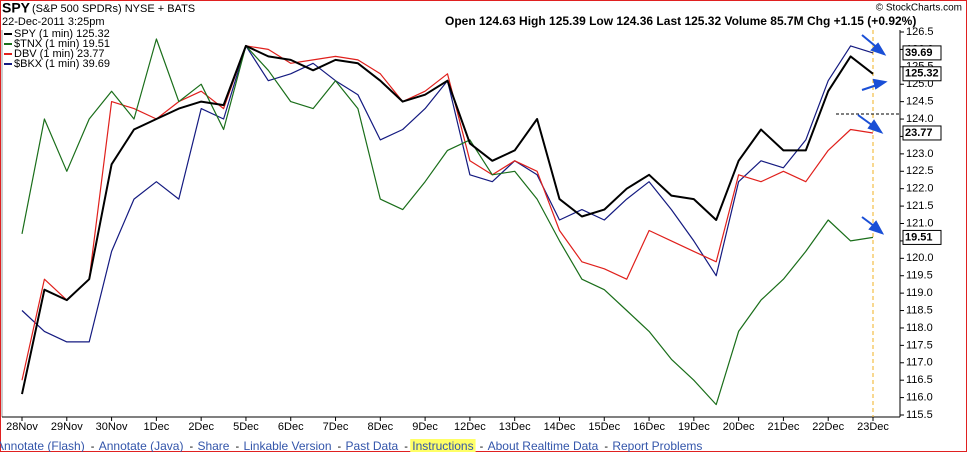  I want to click on x-tick-label: 22Dec, so click(828, 427).